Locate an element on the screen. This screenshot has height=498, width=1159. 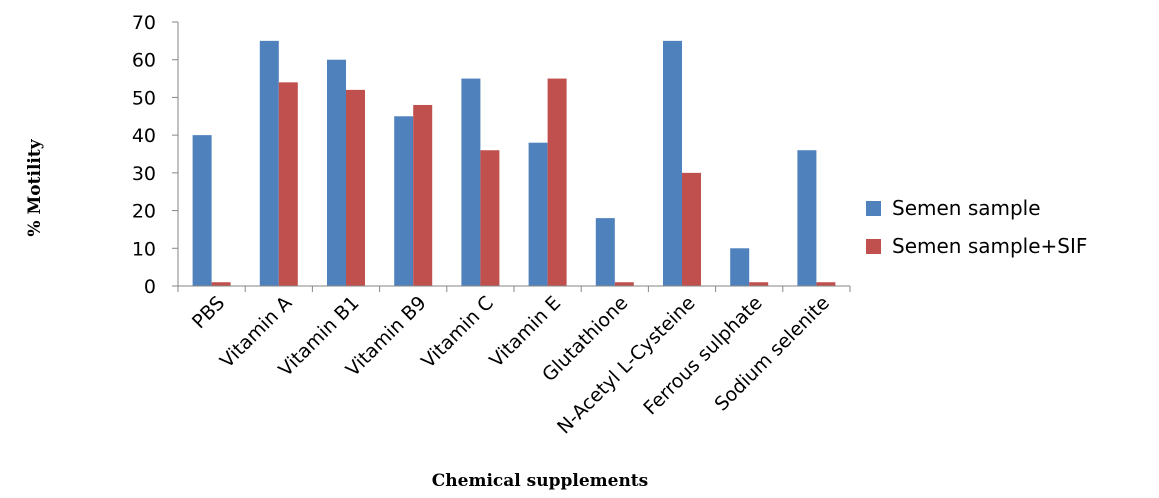
y-axis-title: % Motility is located at coordinates (35, 187).